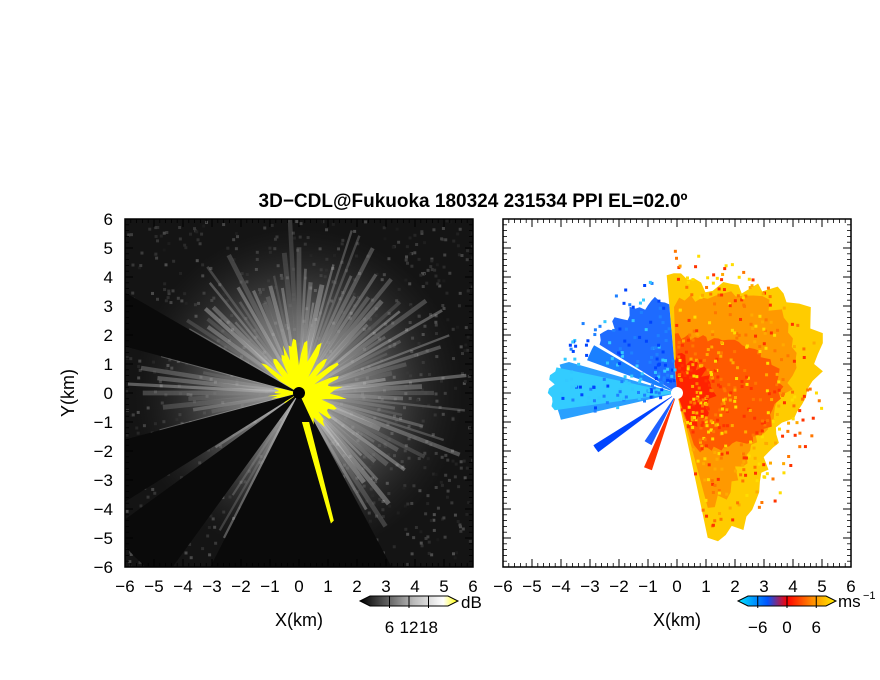 The image size is (880, 680). I want to click on colorbar-tick-label: 6, so click(389, 627).